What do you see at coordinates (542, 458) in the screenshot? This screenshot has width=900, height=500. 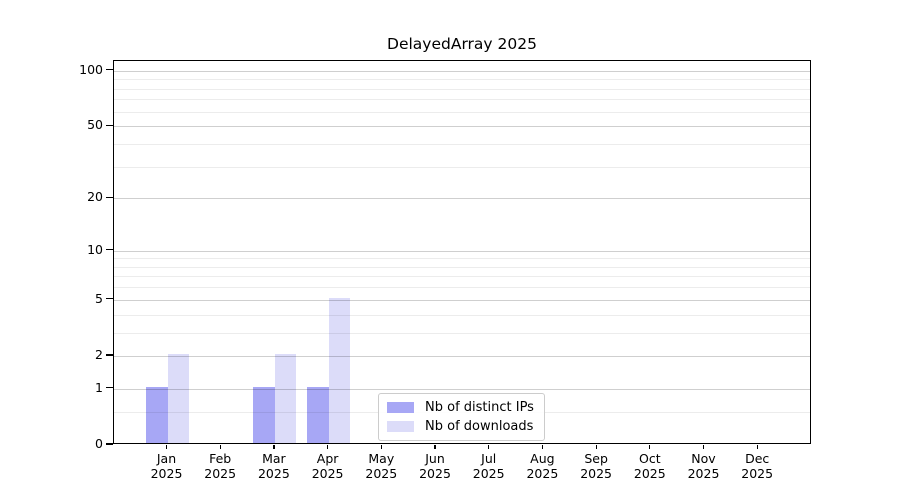 I see `x-tick-month: Aug` at bounding box center [542, 458].